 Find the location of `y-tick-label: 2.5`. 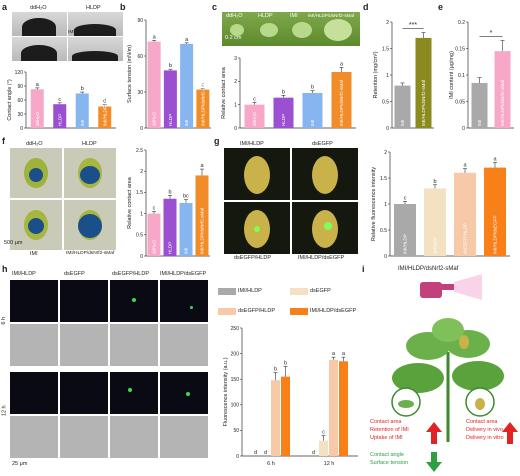

y-tick-label: 2.5 is located at coordinates (139, 151).